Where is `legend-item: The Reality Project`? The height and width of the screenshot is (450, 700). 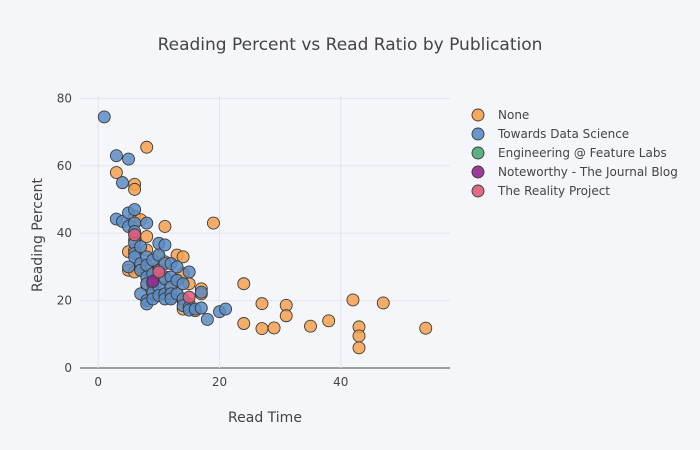 legend-item: The Reality Project is located at coordinates (540, 191).